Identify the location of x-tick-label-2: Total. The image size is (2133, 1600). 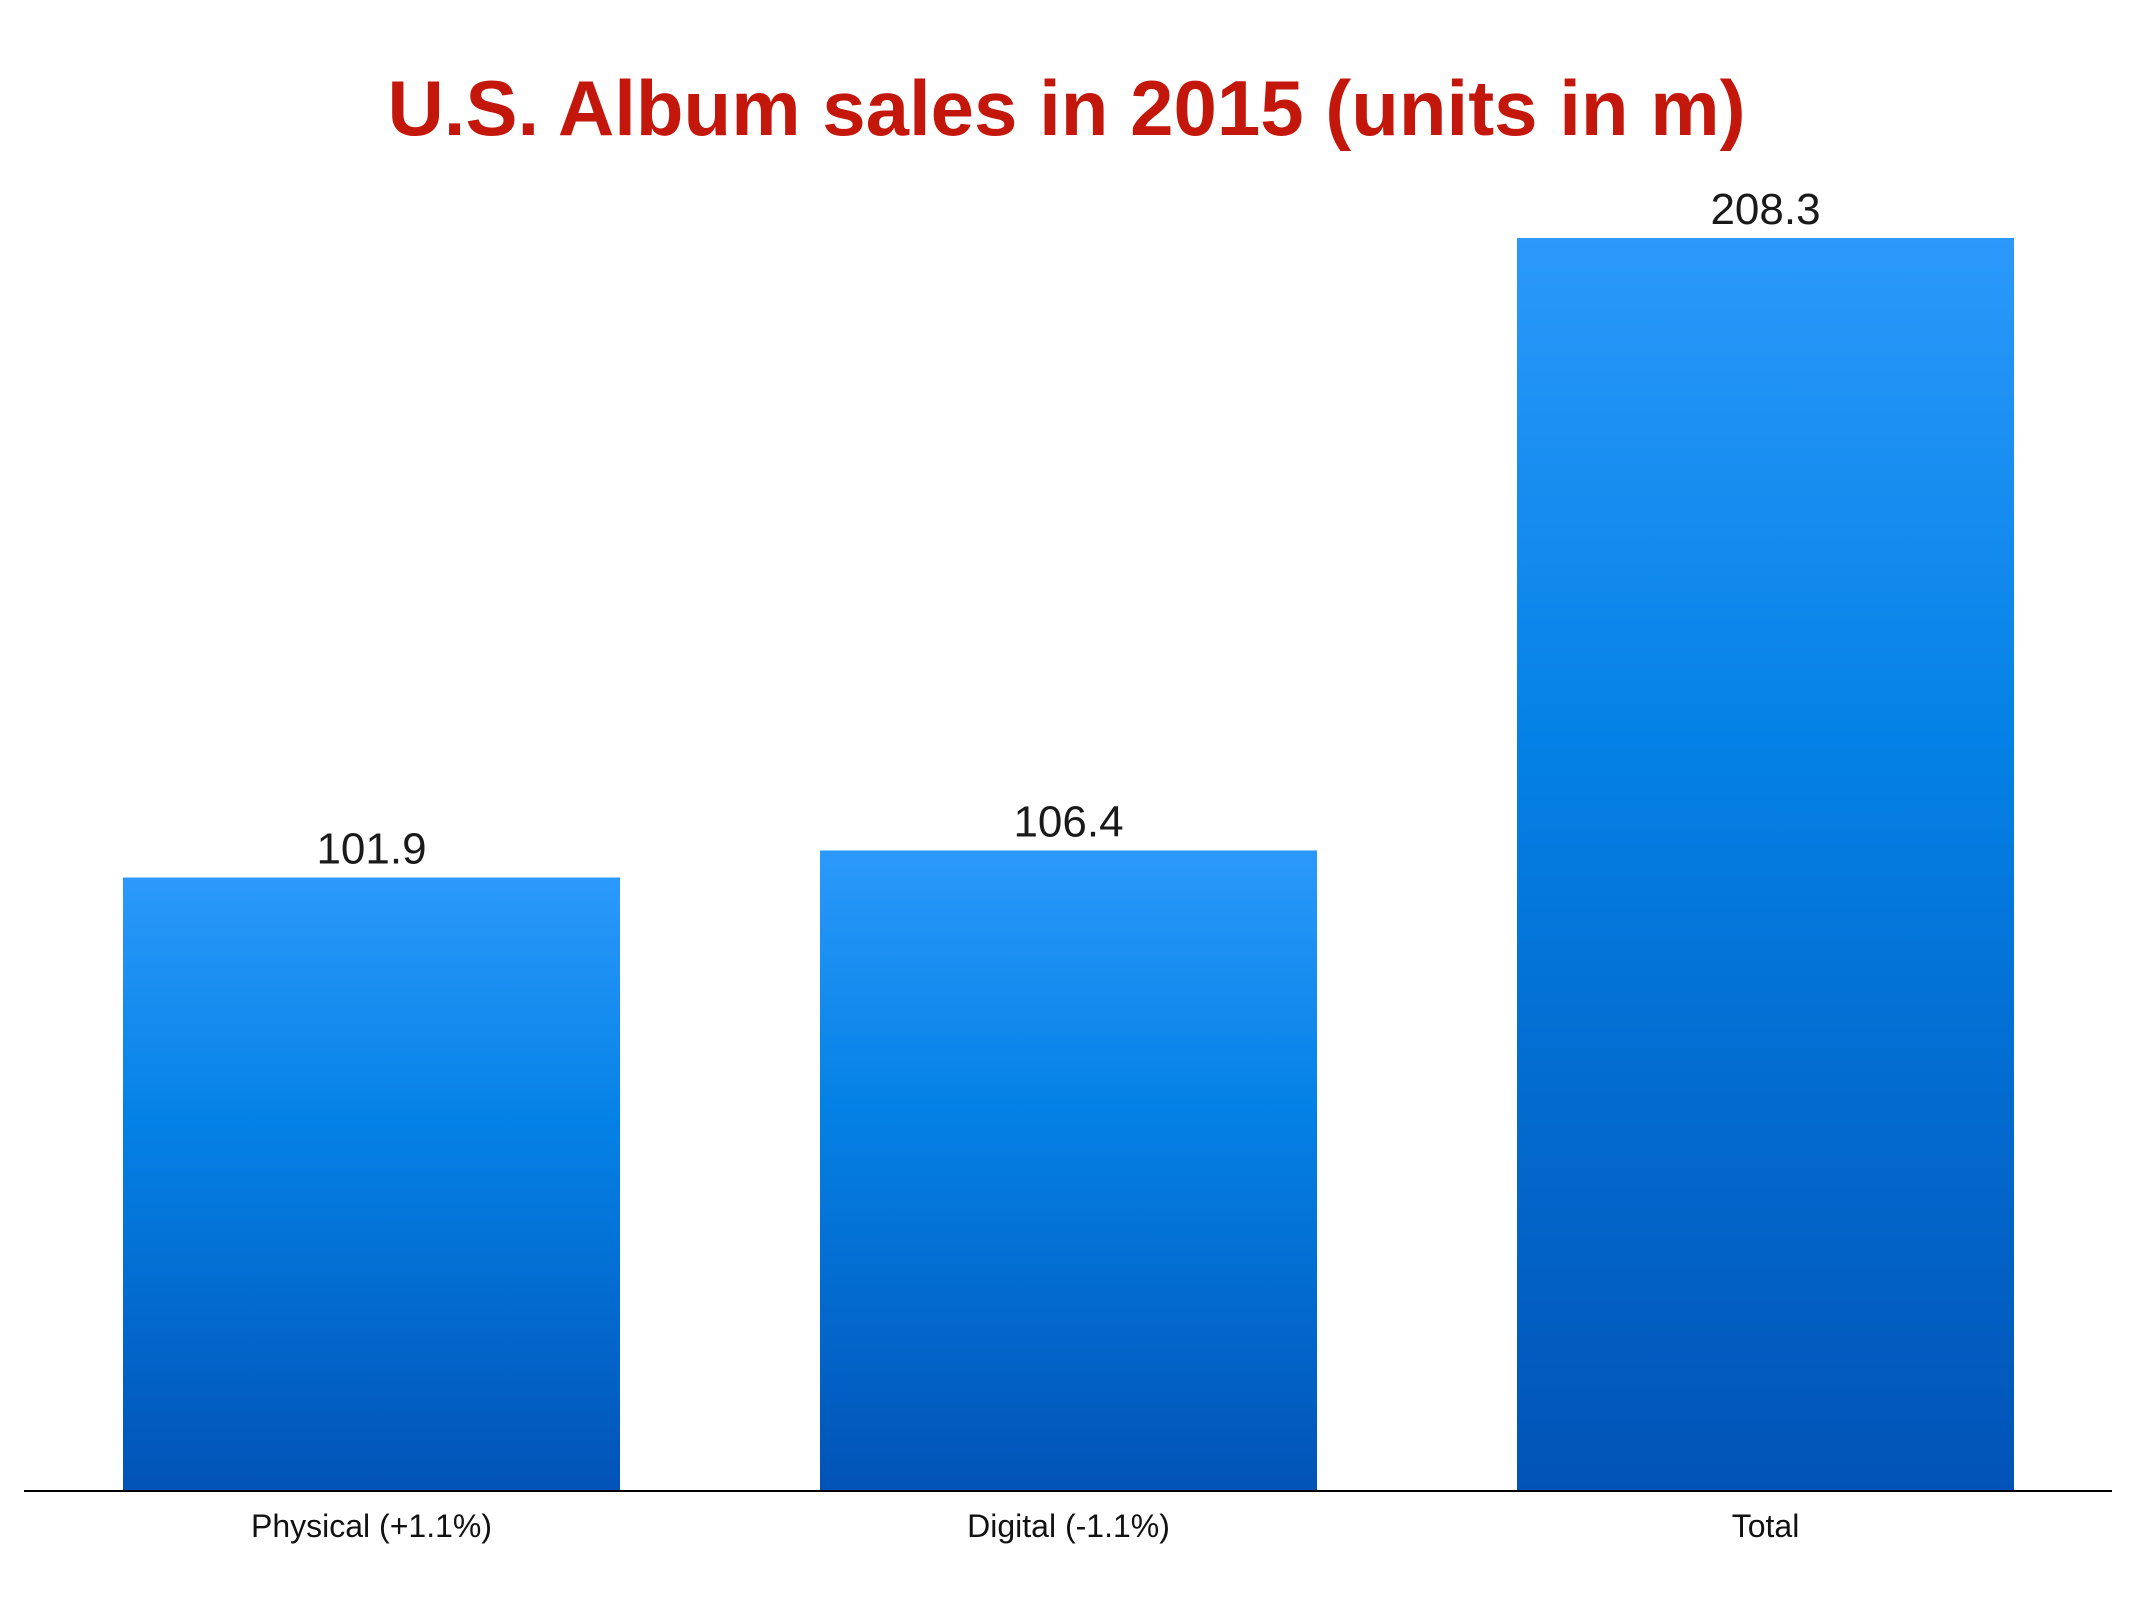
(1766, 1526).